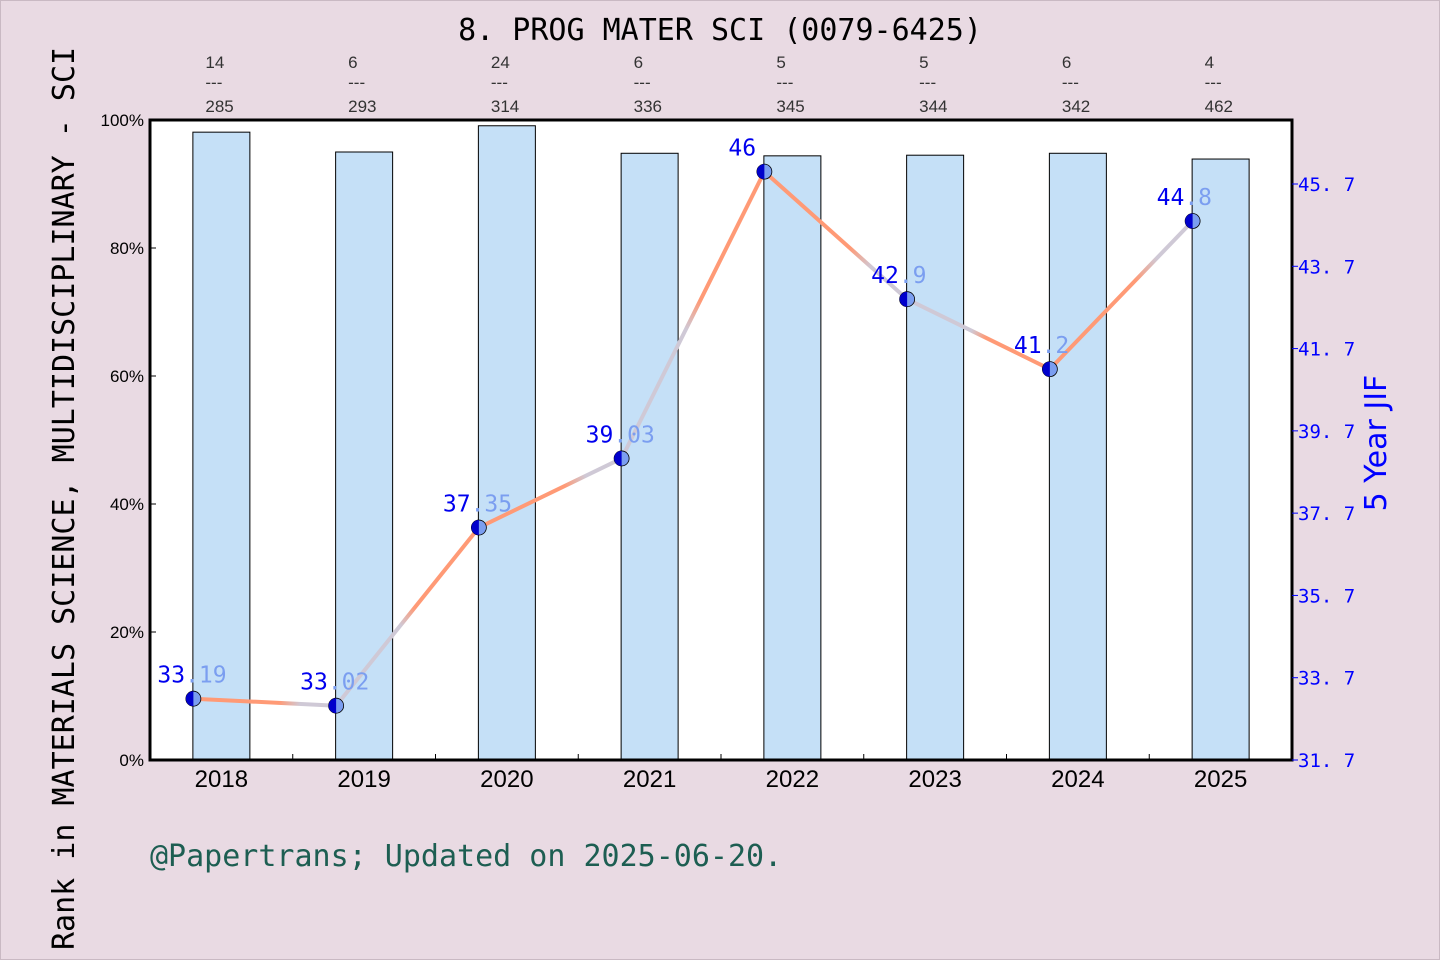  What do you see at coordinates (1077, 456) in the screenshot?
I see `bar-2024` at bounding box center [1077, 456].